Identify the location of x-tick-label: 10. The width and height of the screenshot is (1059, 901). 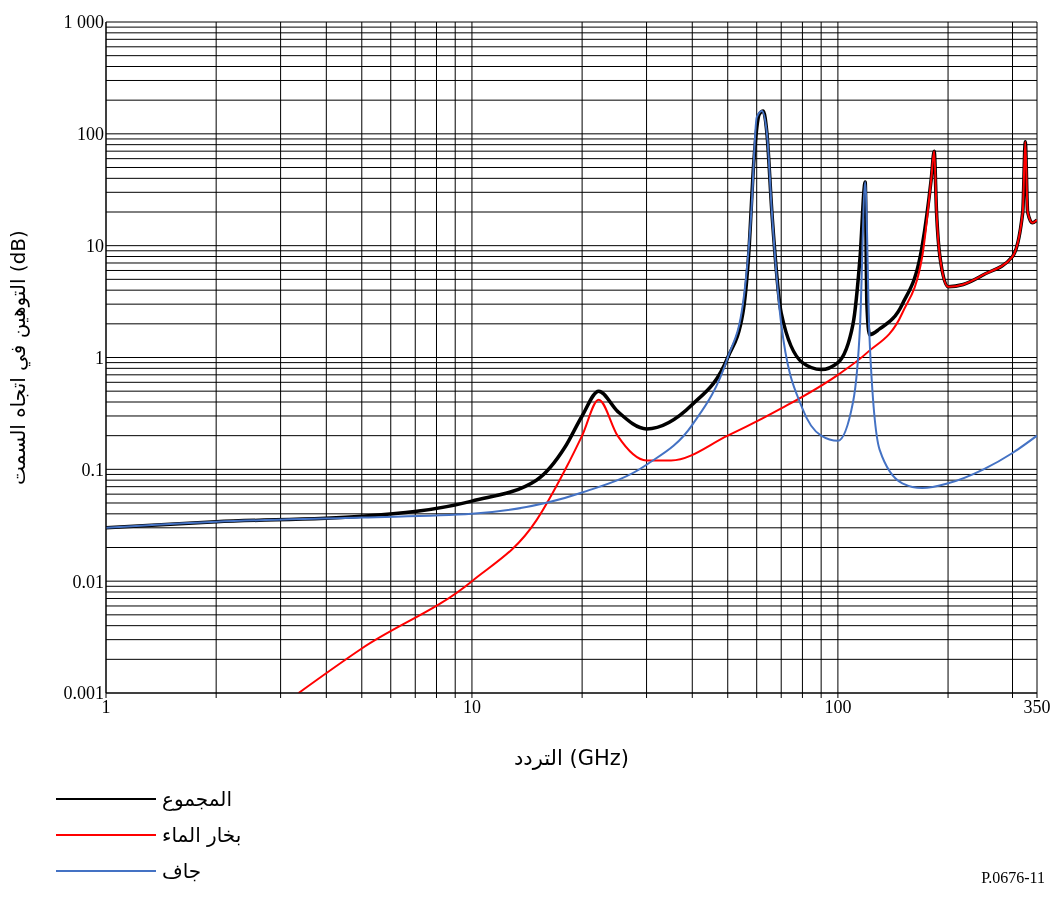
(471, 706).